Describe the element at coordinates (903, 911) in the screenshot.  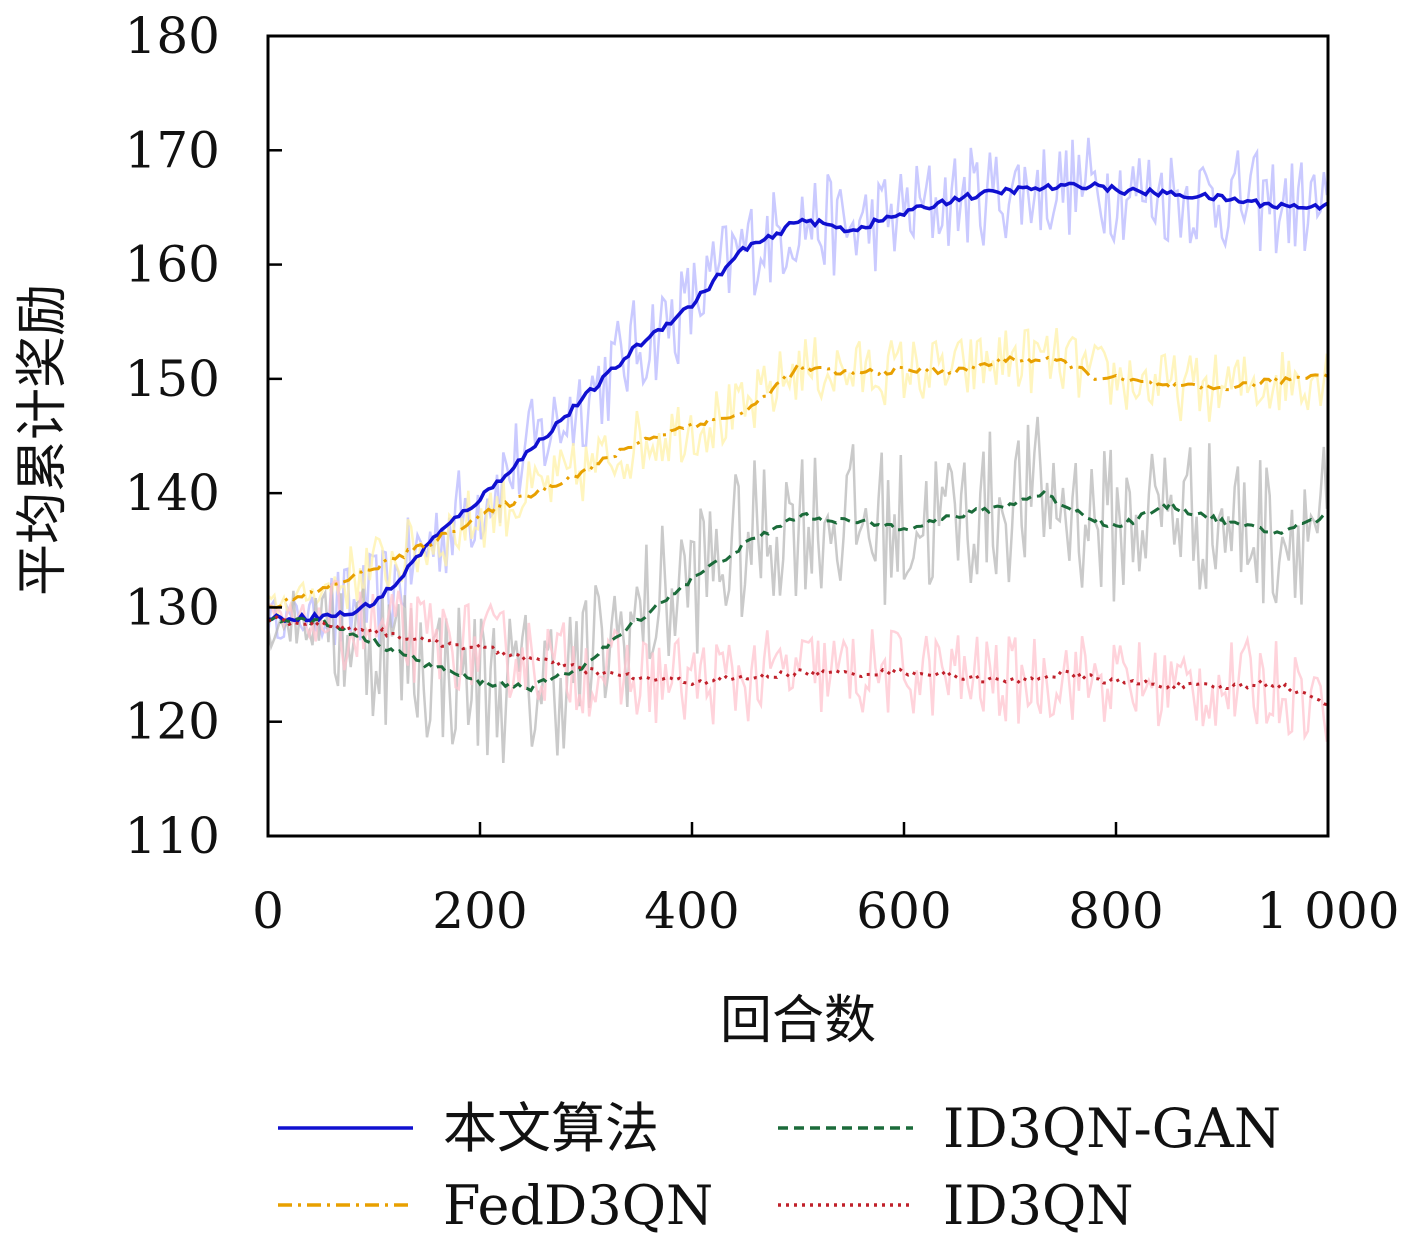
I see `x-tick-label: 600` at that location.